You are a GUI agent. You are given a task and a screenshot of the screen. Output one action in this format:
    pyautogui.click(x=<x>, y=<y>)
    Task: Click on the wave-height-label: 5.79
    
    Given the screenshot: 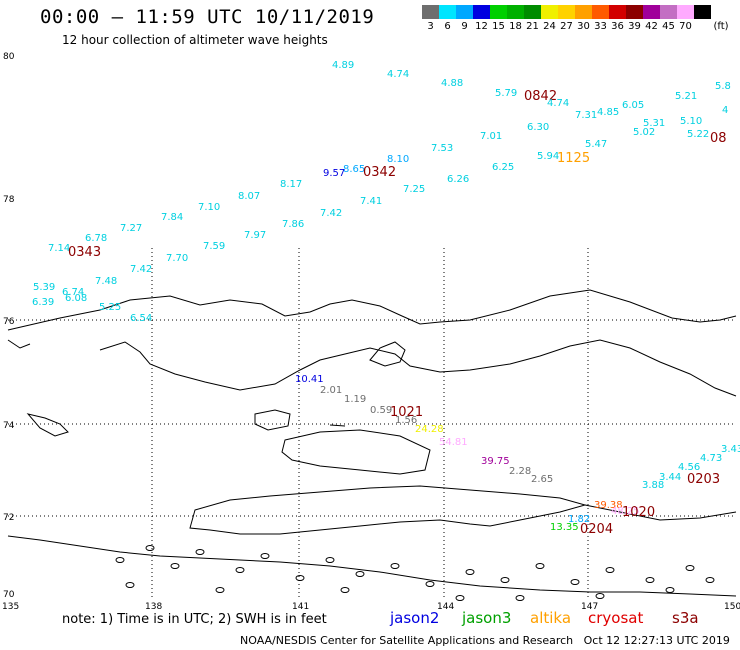 What is the action you would take?
    pyautogui.click(x=506, y=93)
    